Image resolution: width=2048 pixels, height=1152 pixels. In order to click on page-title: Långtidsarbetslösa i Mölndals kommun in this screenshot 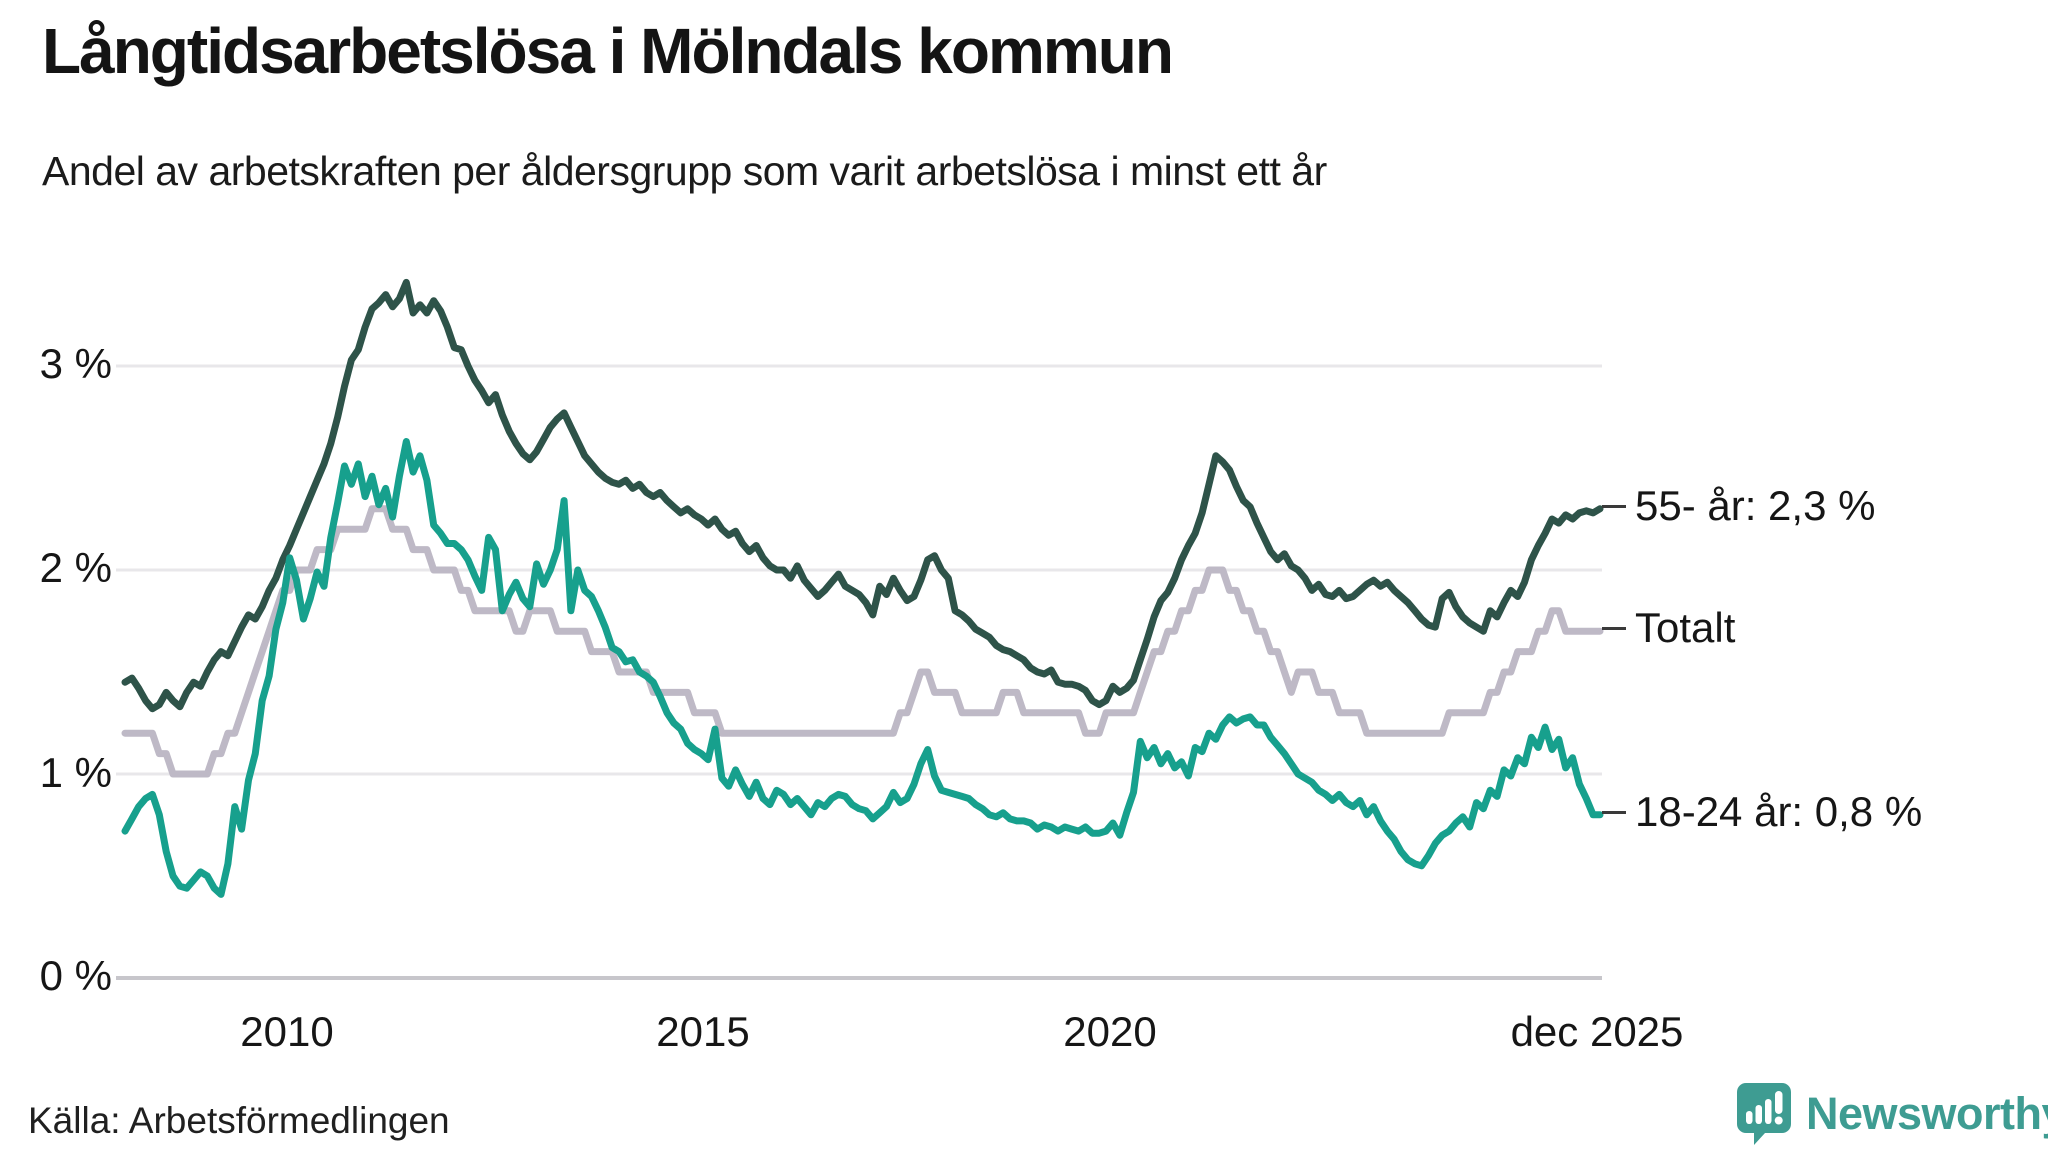, I will do `click(608, 51)`.